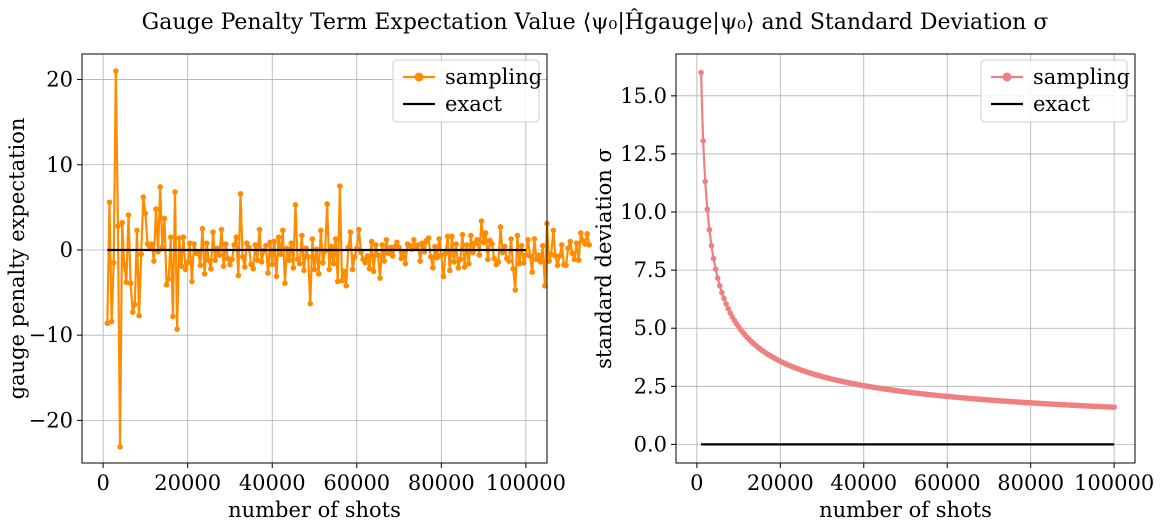  I want to click on legend-marker-sampling, so click(419, 77).